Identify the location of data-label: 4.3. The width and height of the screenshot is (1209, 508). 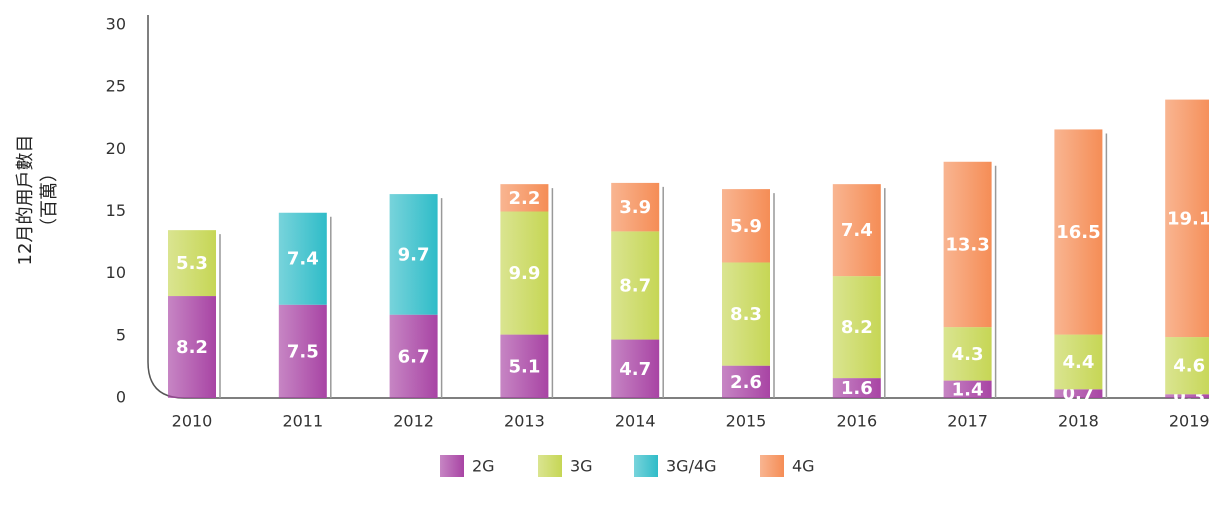
(968, 354).